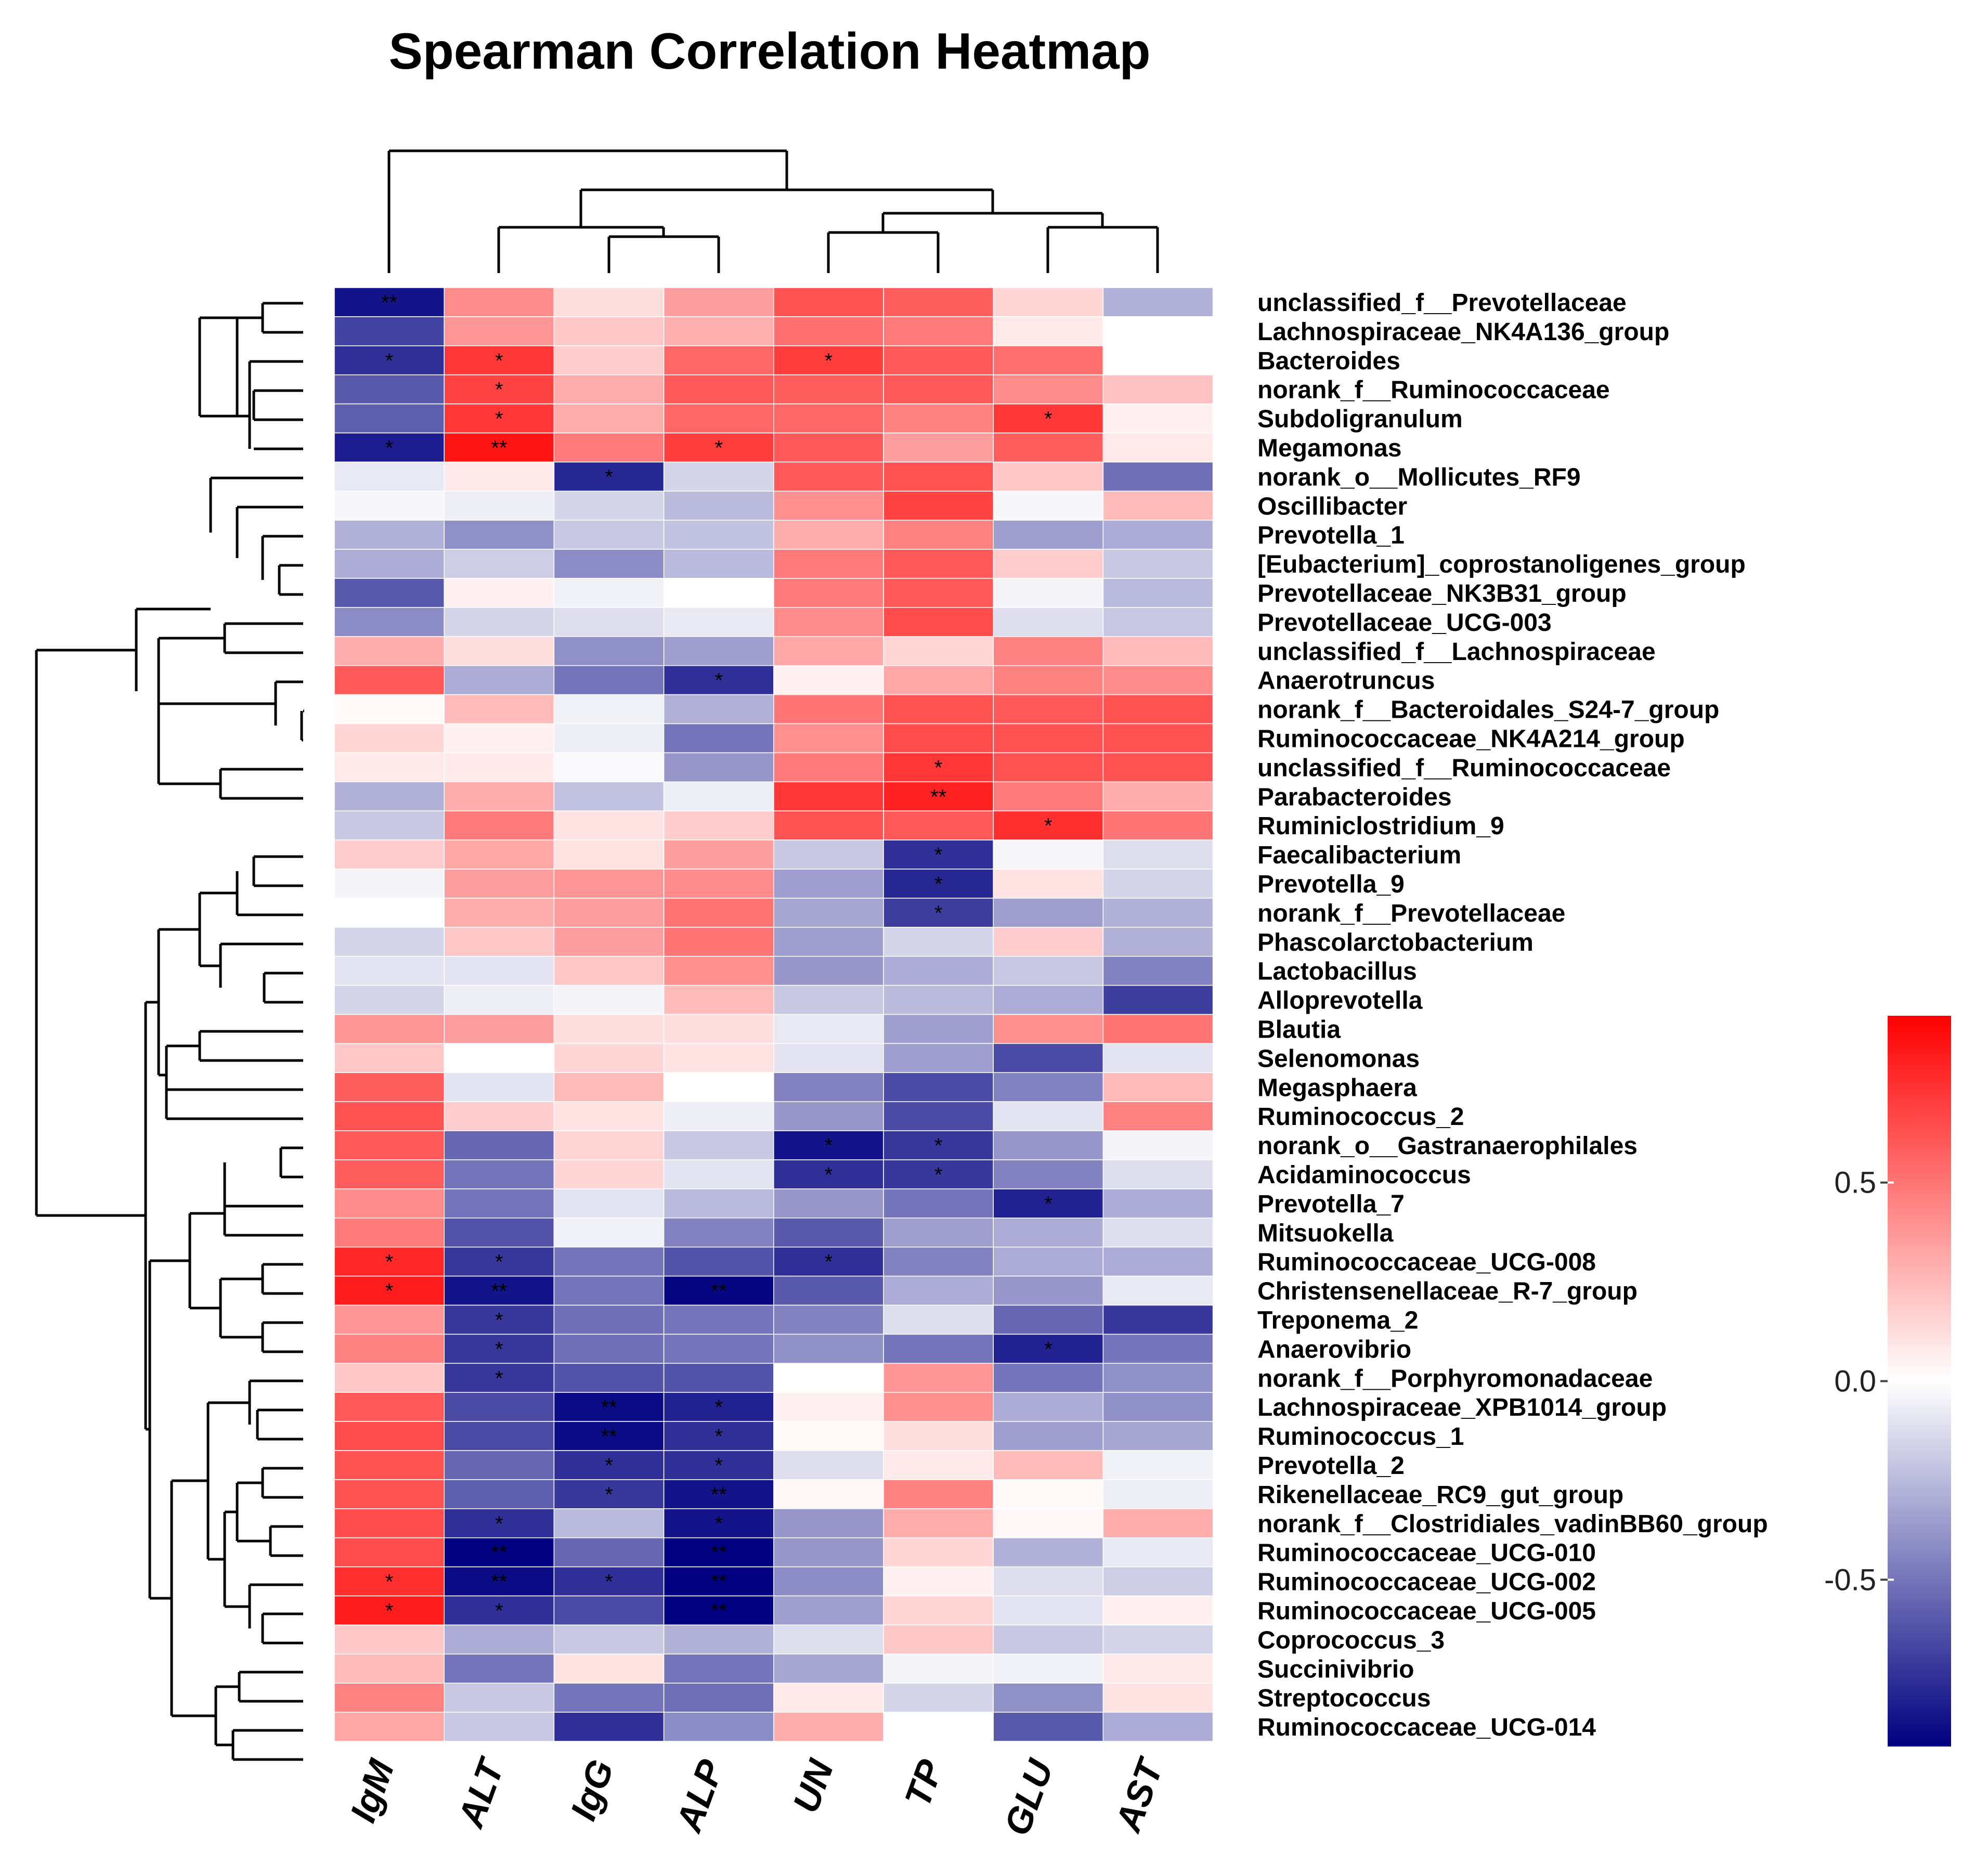 The width and height of the screenshot is (1975, 1876). I want to click on row-label: norank_f__Ruminococcaceae, so click(1433, 390).